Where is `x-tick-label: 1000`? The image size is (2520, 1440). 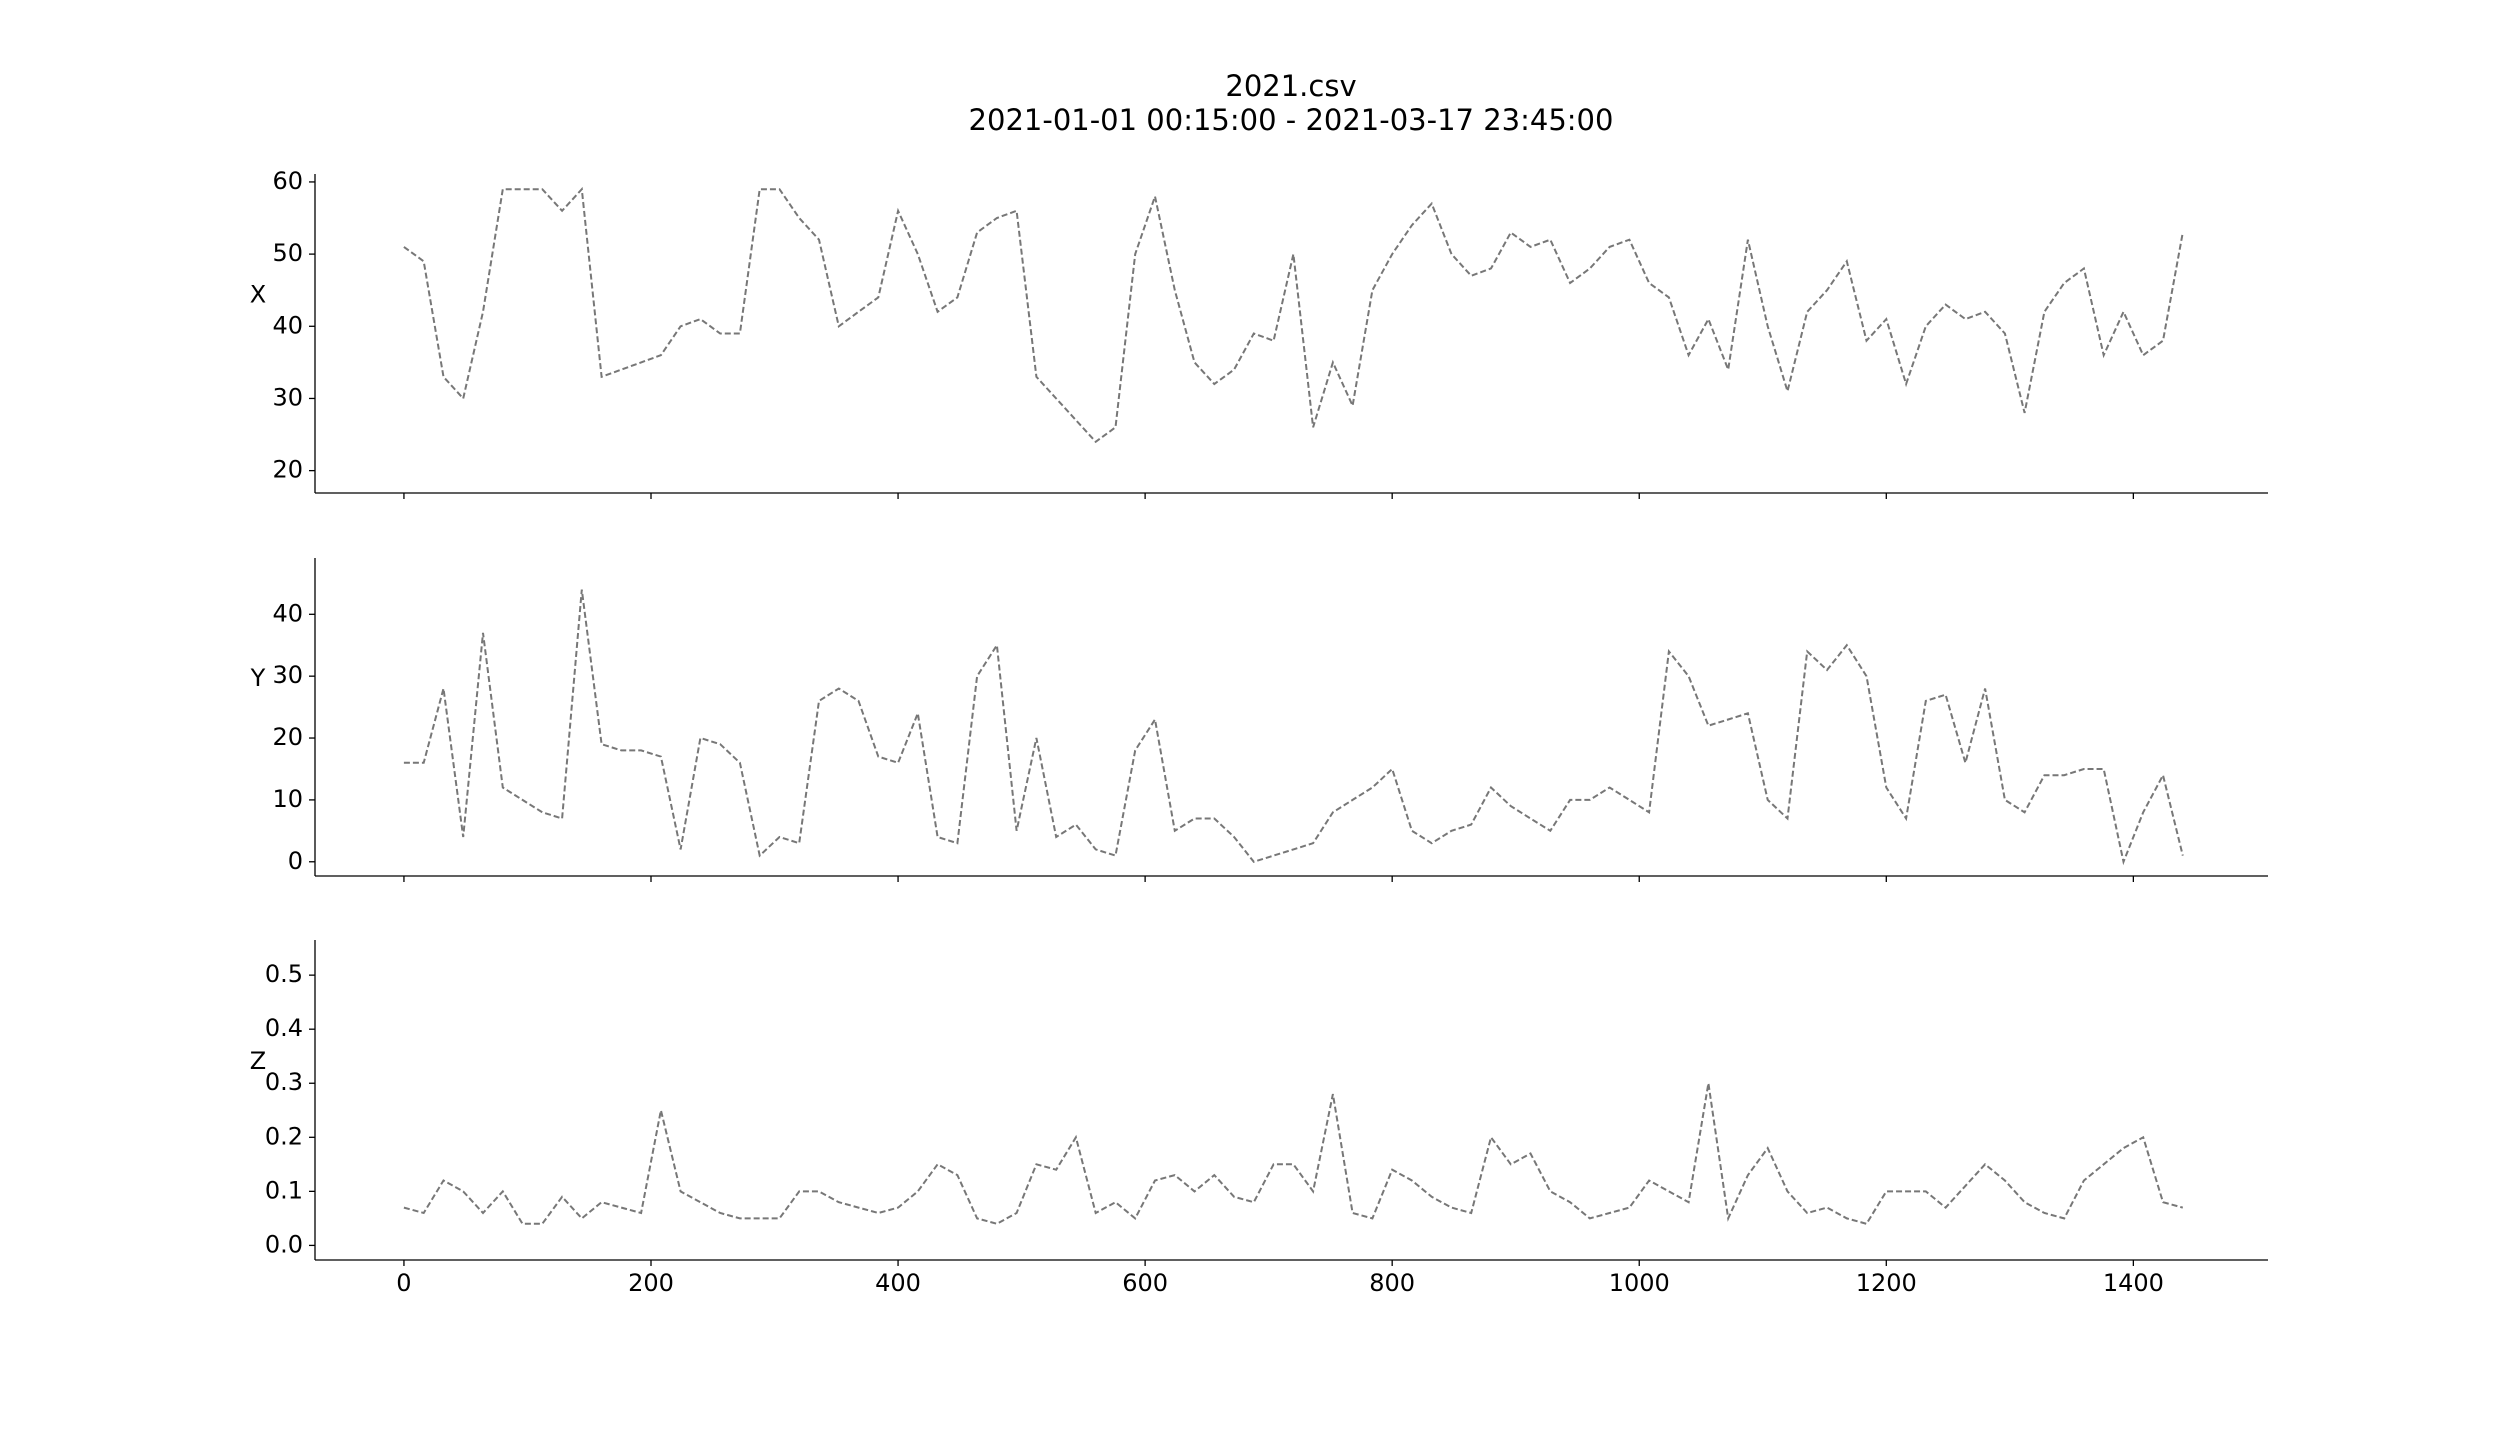 x-tick-label: 1000 is located at coordinates (1639, 1283).